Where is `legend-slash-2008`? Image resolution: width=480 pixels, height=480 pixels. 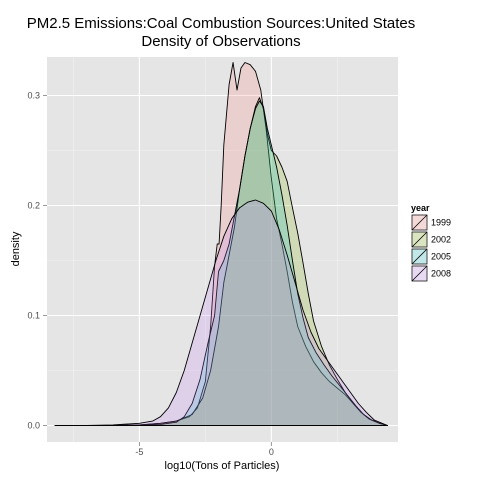
legend-slash-2008 is located at coordinates (419, 273).